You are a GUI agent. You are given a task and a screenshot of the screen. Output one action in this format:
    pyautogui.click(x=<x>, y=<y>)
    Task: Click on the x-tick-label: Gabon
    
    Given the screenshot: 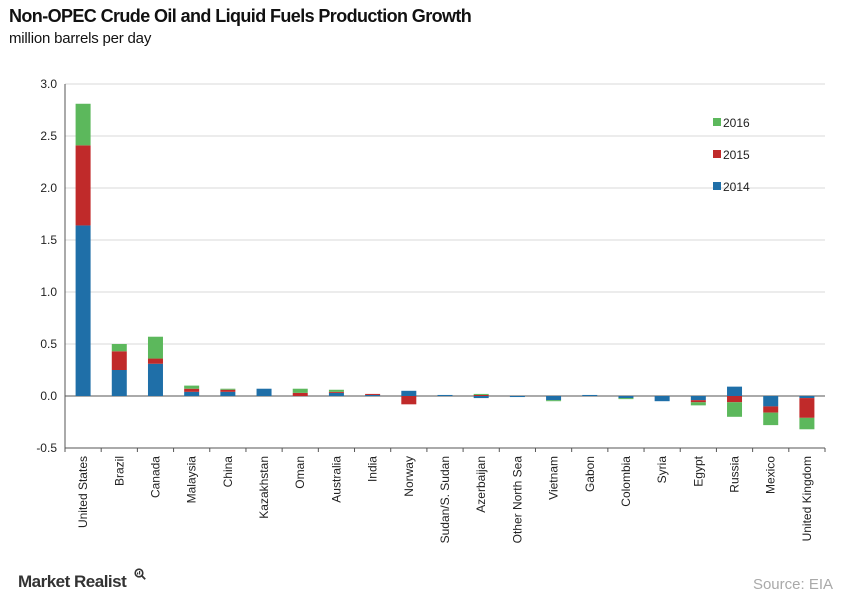 What is the action you would take?
    pyautogui.click(x=590, y=474)
    